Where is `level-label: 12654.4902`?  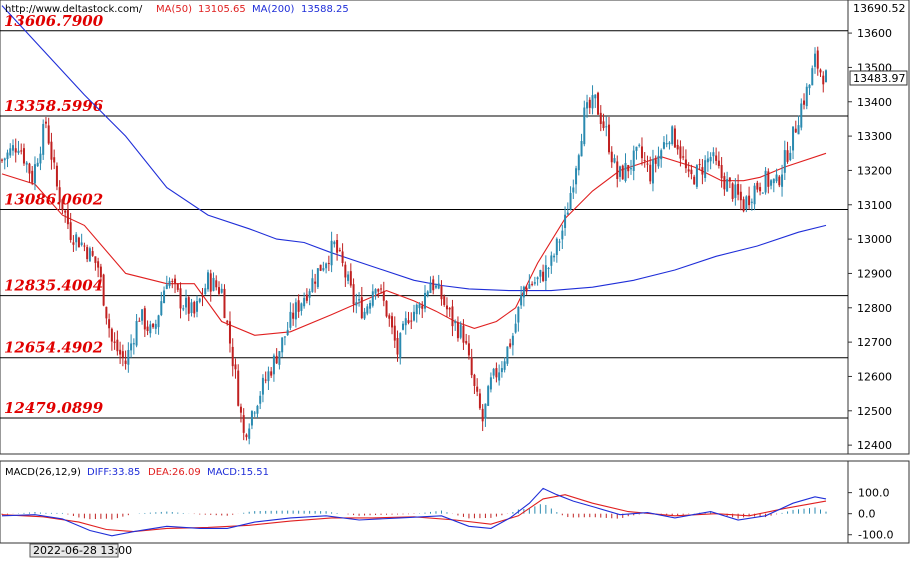 level-label: 12654.4902 is located at coordinates (53, 348).